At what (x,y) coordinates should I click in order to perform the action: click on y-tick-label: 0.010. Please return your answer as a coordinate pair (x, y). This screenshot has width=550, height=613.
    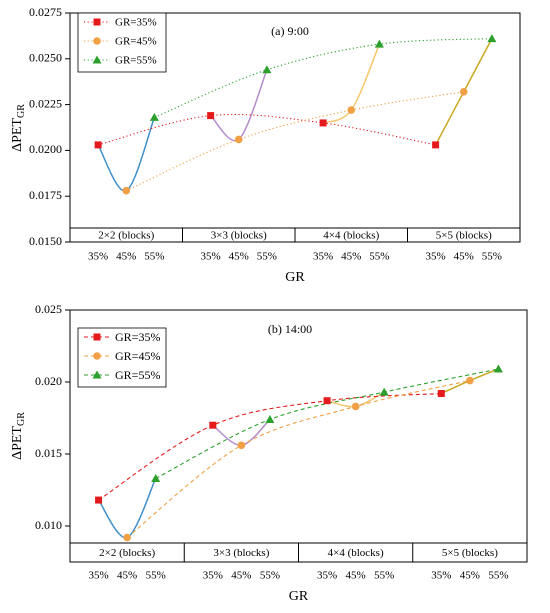
    Looking at the image, I should click on (48, 525).